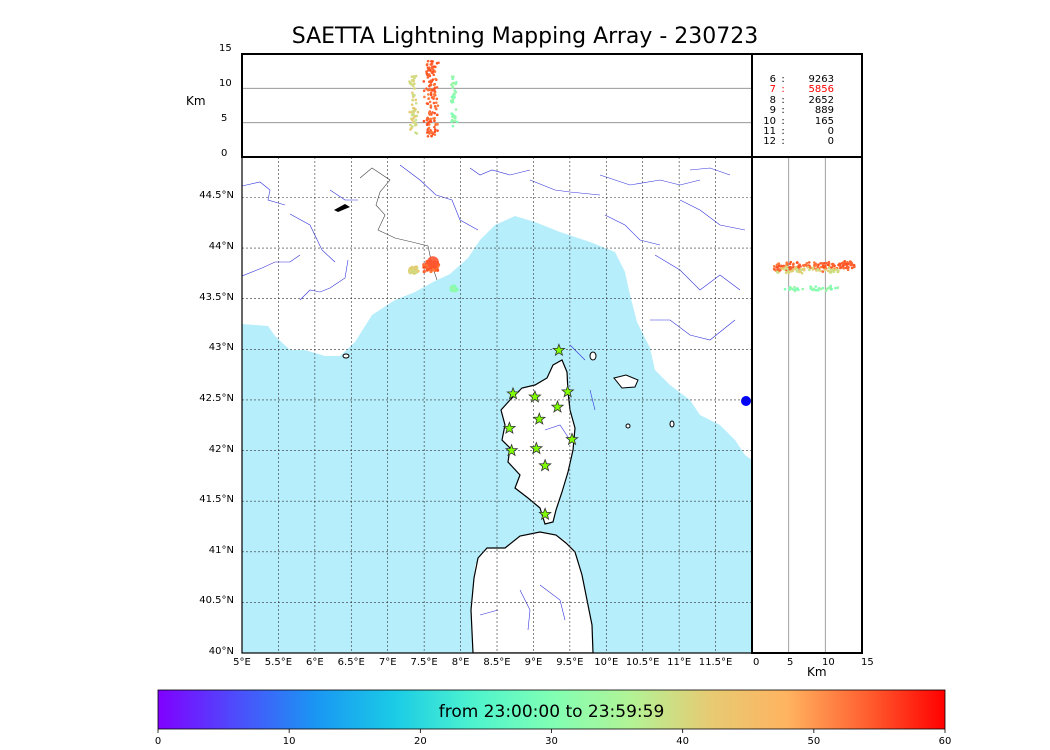 The height and width of the screenshot is (750, 1050). I want to click on colorbar-ticks: 0 10 20 30 40 50 60, so click(553, 738).